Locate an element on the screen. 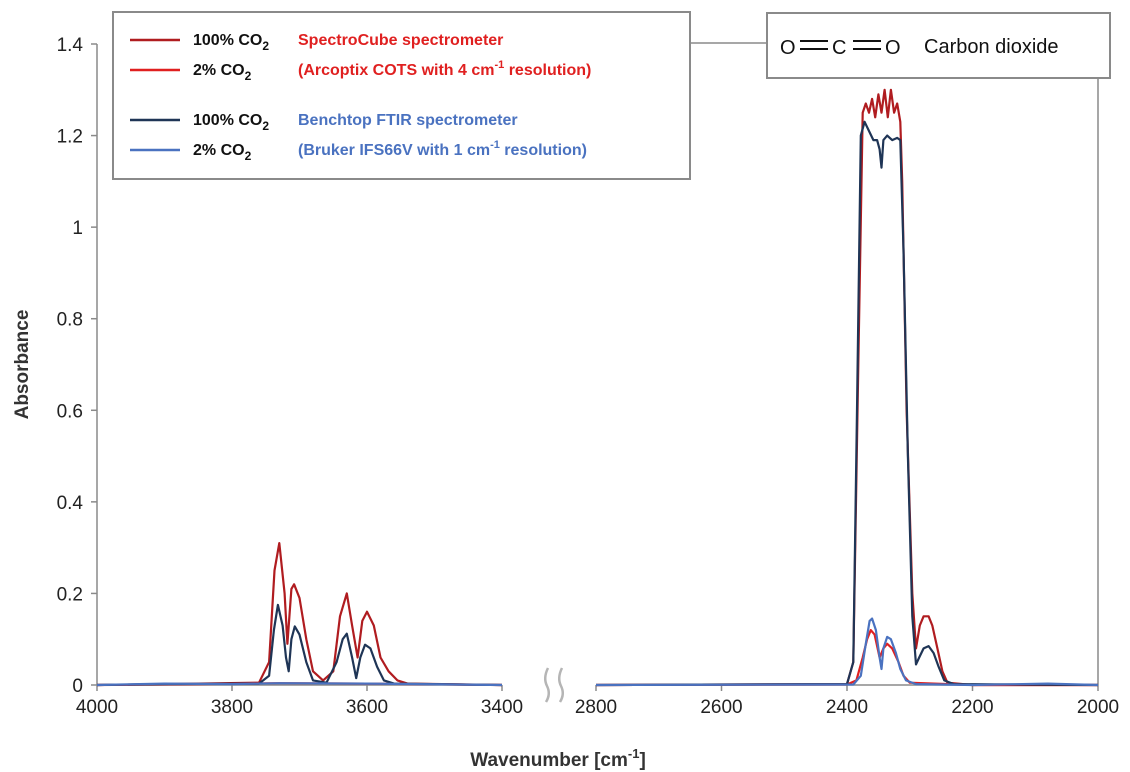 Image resolution: width=1130 pixels, height=772 pixels. y-tick-label: 1.2 is located at coordinates (70, 137).